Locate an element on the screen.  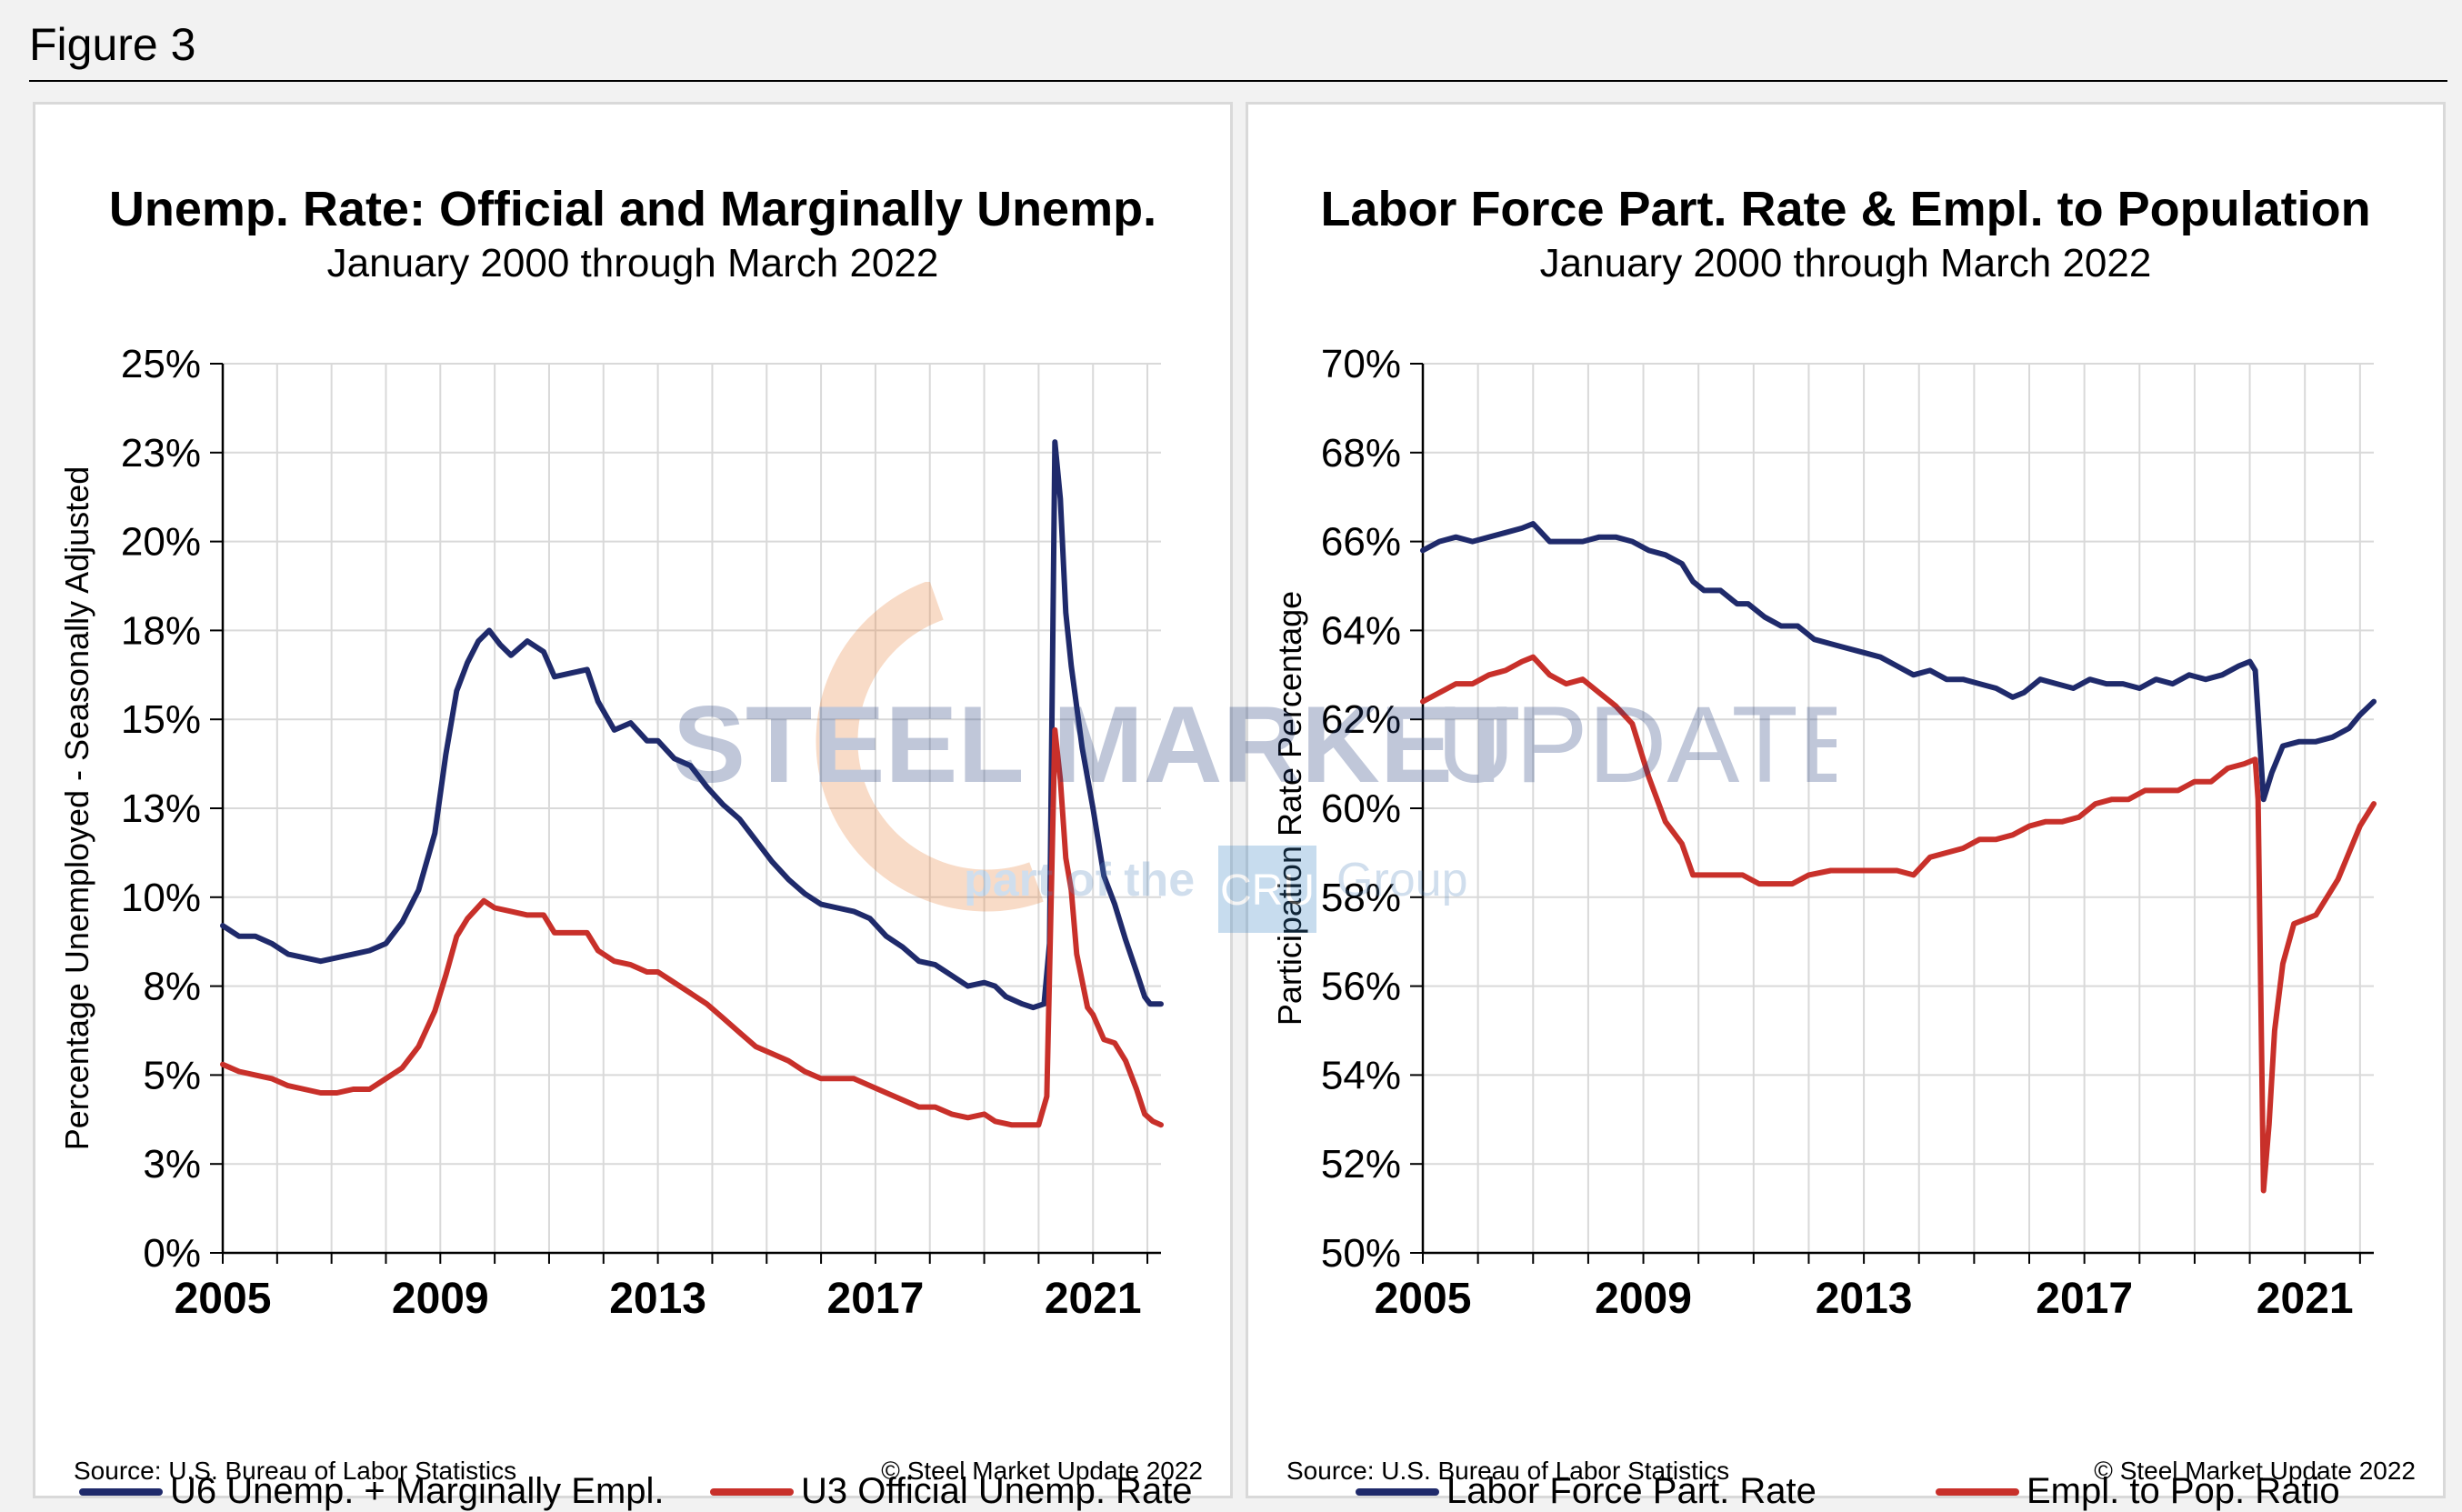
y-tick-label: 58% is located at coordinates (1361, 898).